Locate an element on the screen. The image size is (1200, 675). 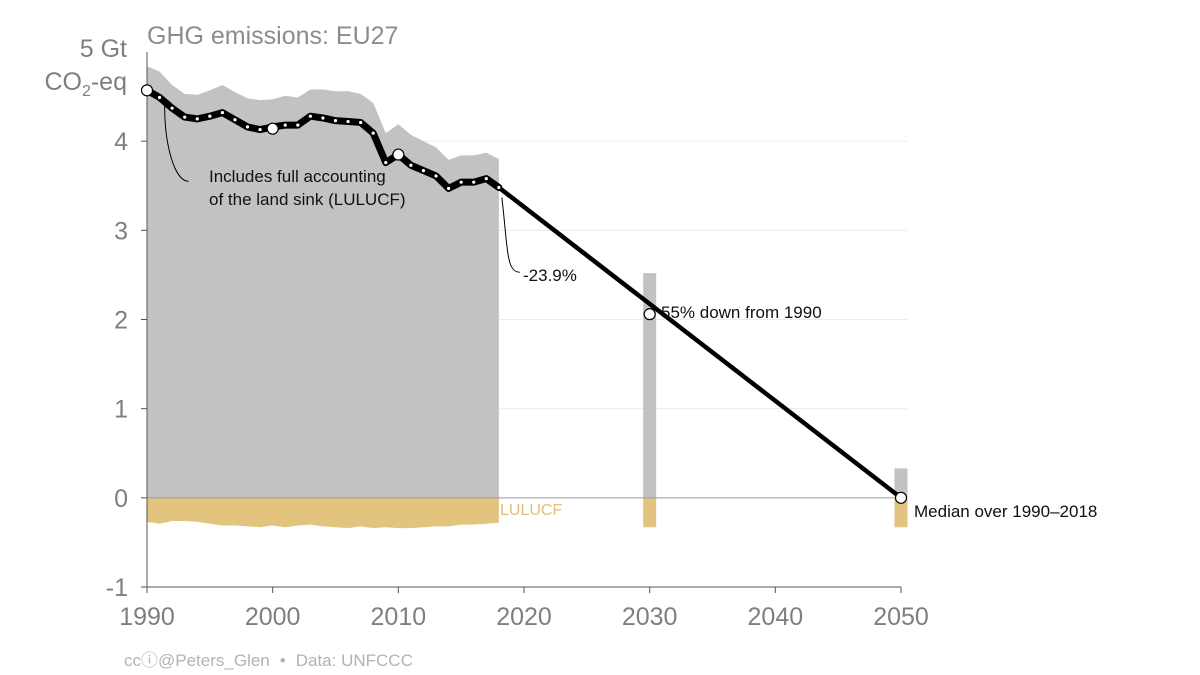
bar-lulucf-2050 is located at coordinates (901, 512).